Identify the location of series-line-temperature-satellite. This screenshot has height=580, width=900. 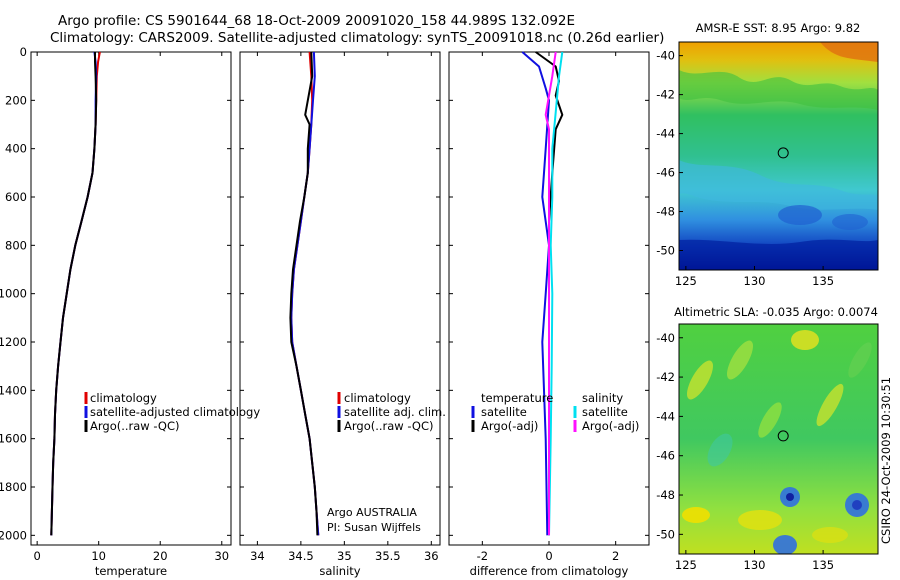
(535, 293).